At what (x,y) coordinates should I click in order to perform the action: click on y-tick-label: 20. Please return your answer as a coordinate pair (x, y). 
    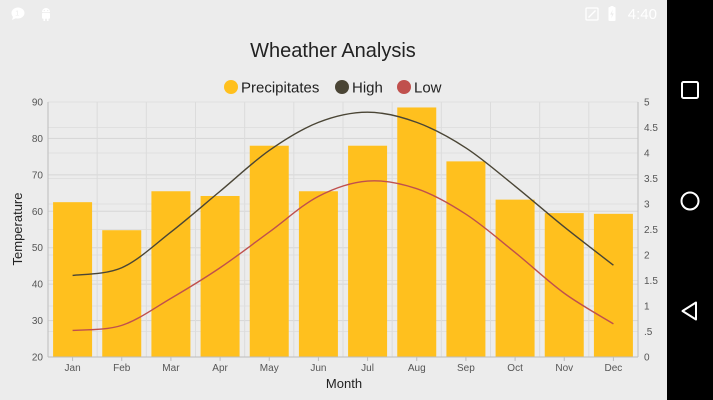
    Looking at the image, I should click on (38, 358).